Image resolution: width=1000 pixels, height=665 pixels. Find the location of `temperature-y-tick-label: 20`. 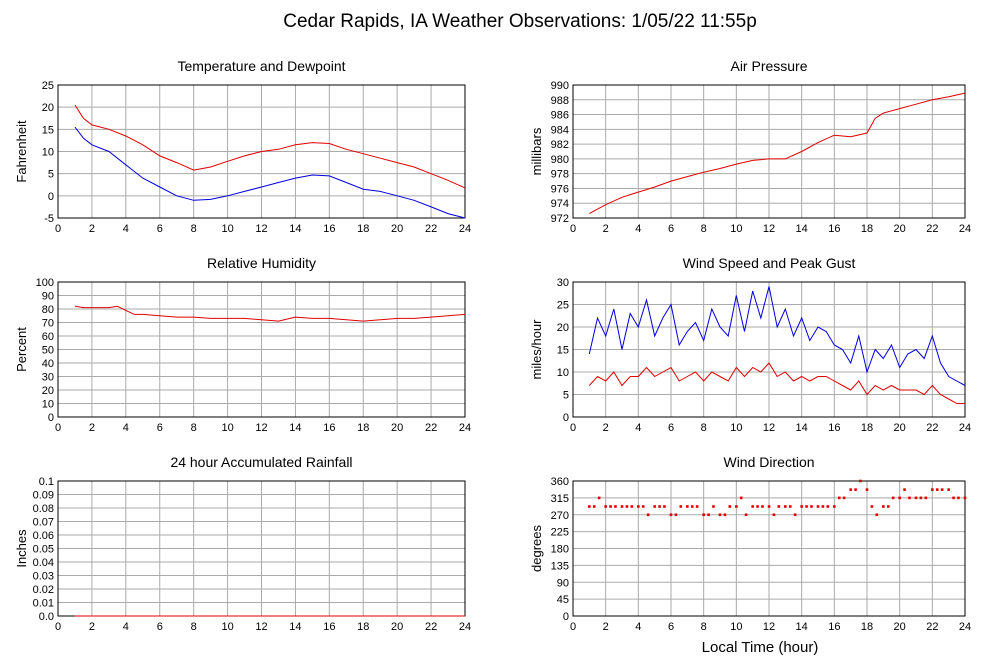

temperature-y-tick-label: 20 is located at coordinates (48, 108).